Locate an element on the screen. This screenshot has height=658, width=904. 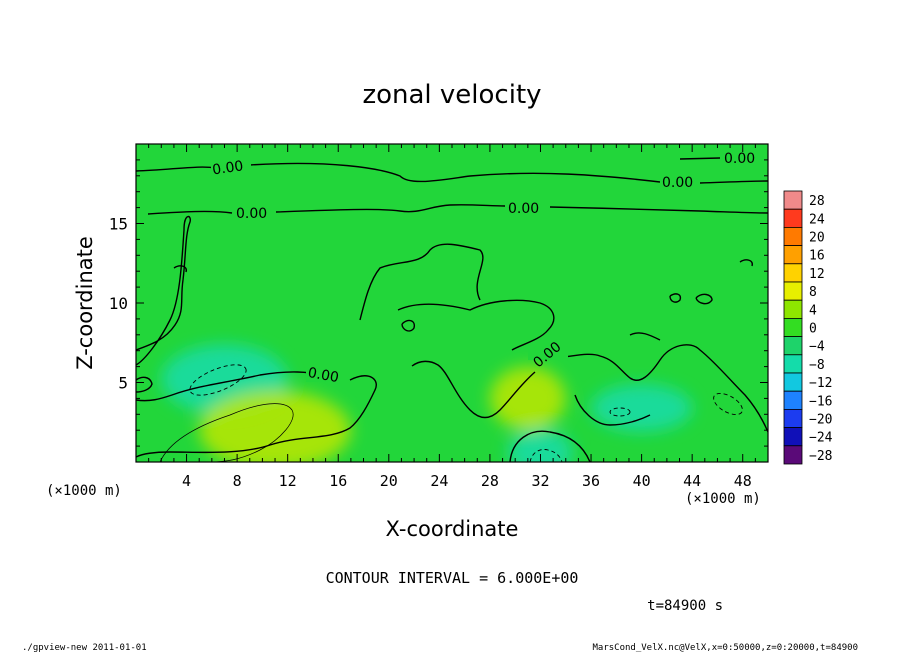
colorbar-label: 24 is located at coordinates (817, 219).